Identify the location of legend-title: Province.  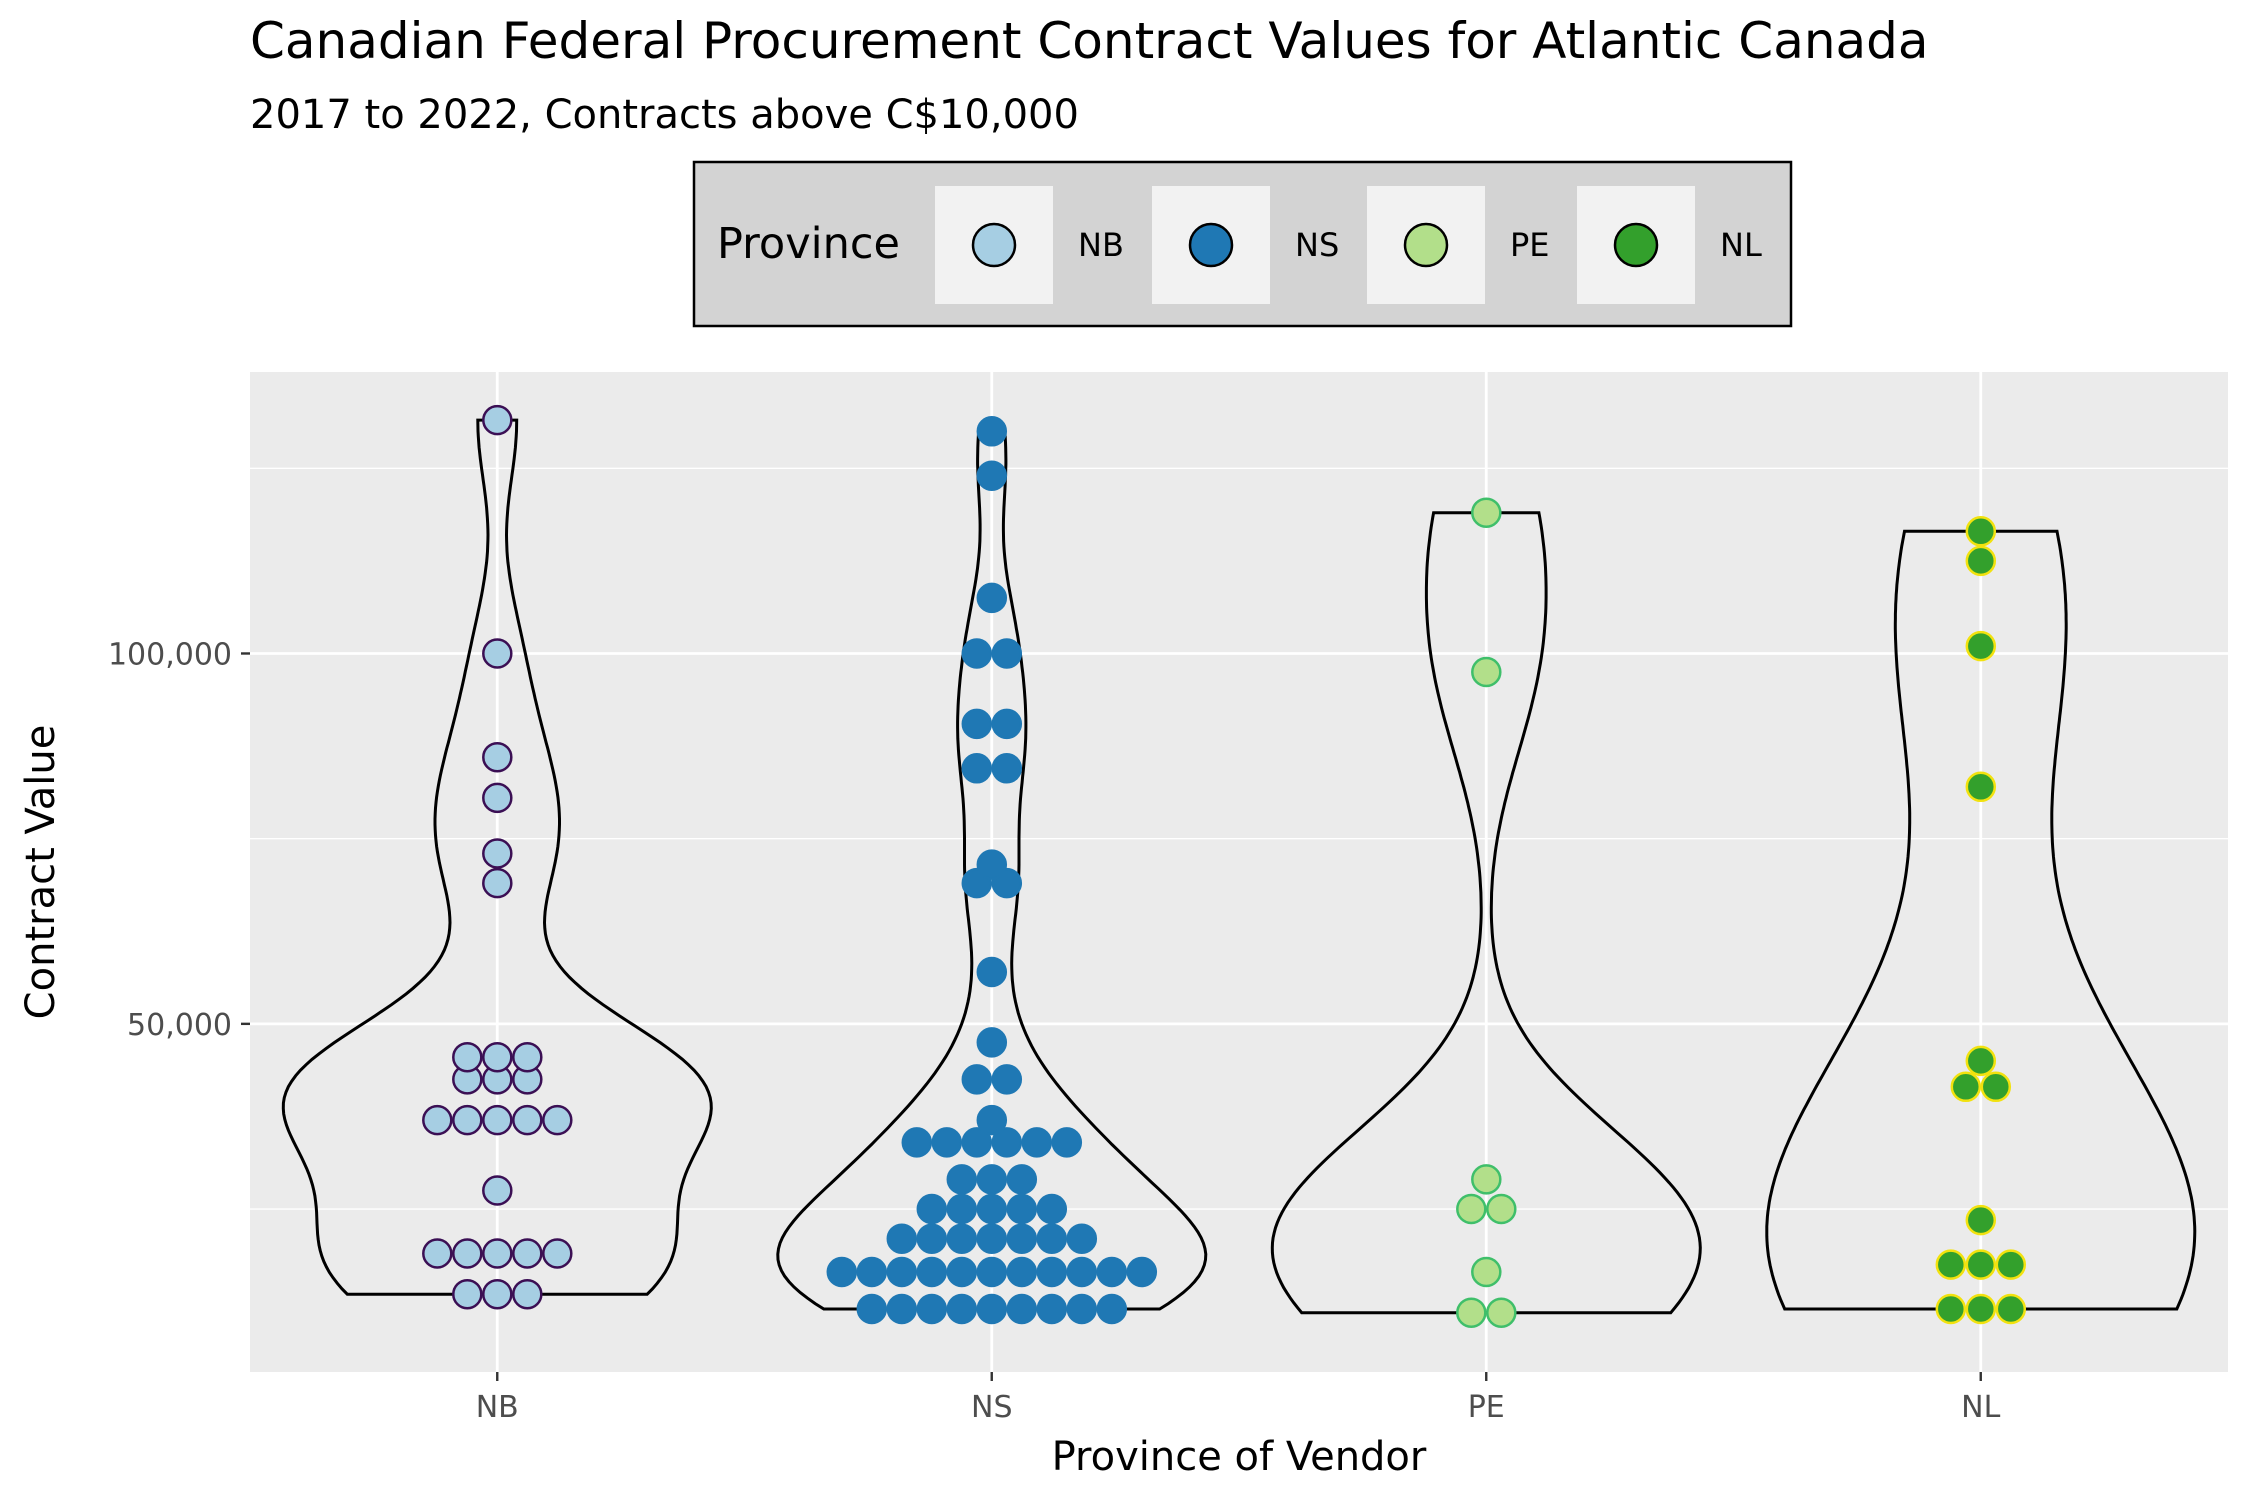
(808, 244).